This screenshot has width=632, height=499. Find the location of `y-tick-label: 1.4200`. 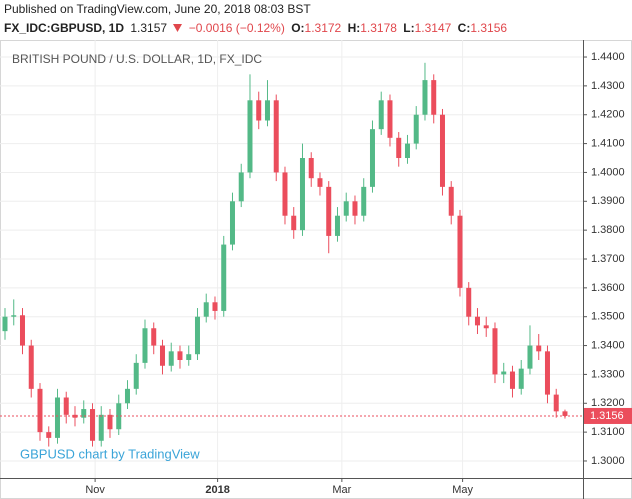

y-tick-label: 1.4200 is located at coordinates (608, 115).